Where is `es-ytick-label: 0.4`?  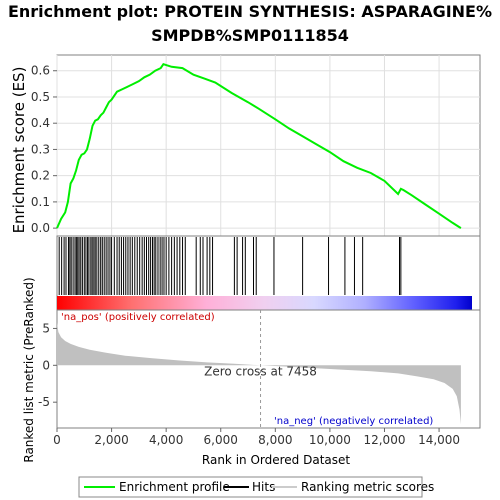 es-ytick-label: 0.4 is located at coordinates (40, 123).